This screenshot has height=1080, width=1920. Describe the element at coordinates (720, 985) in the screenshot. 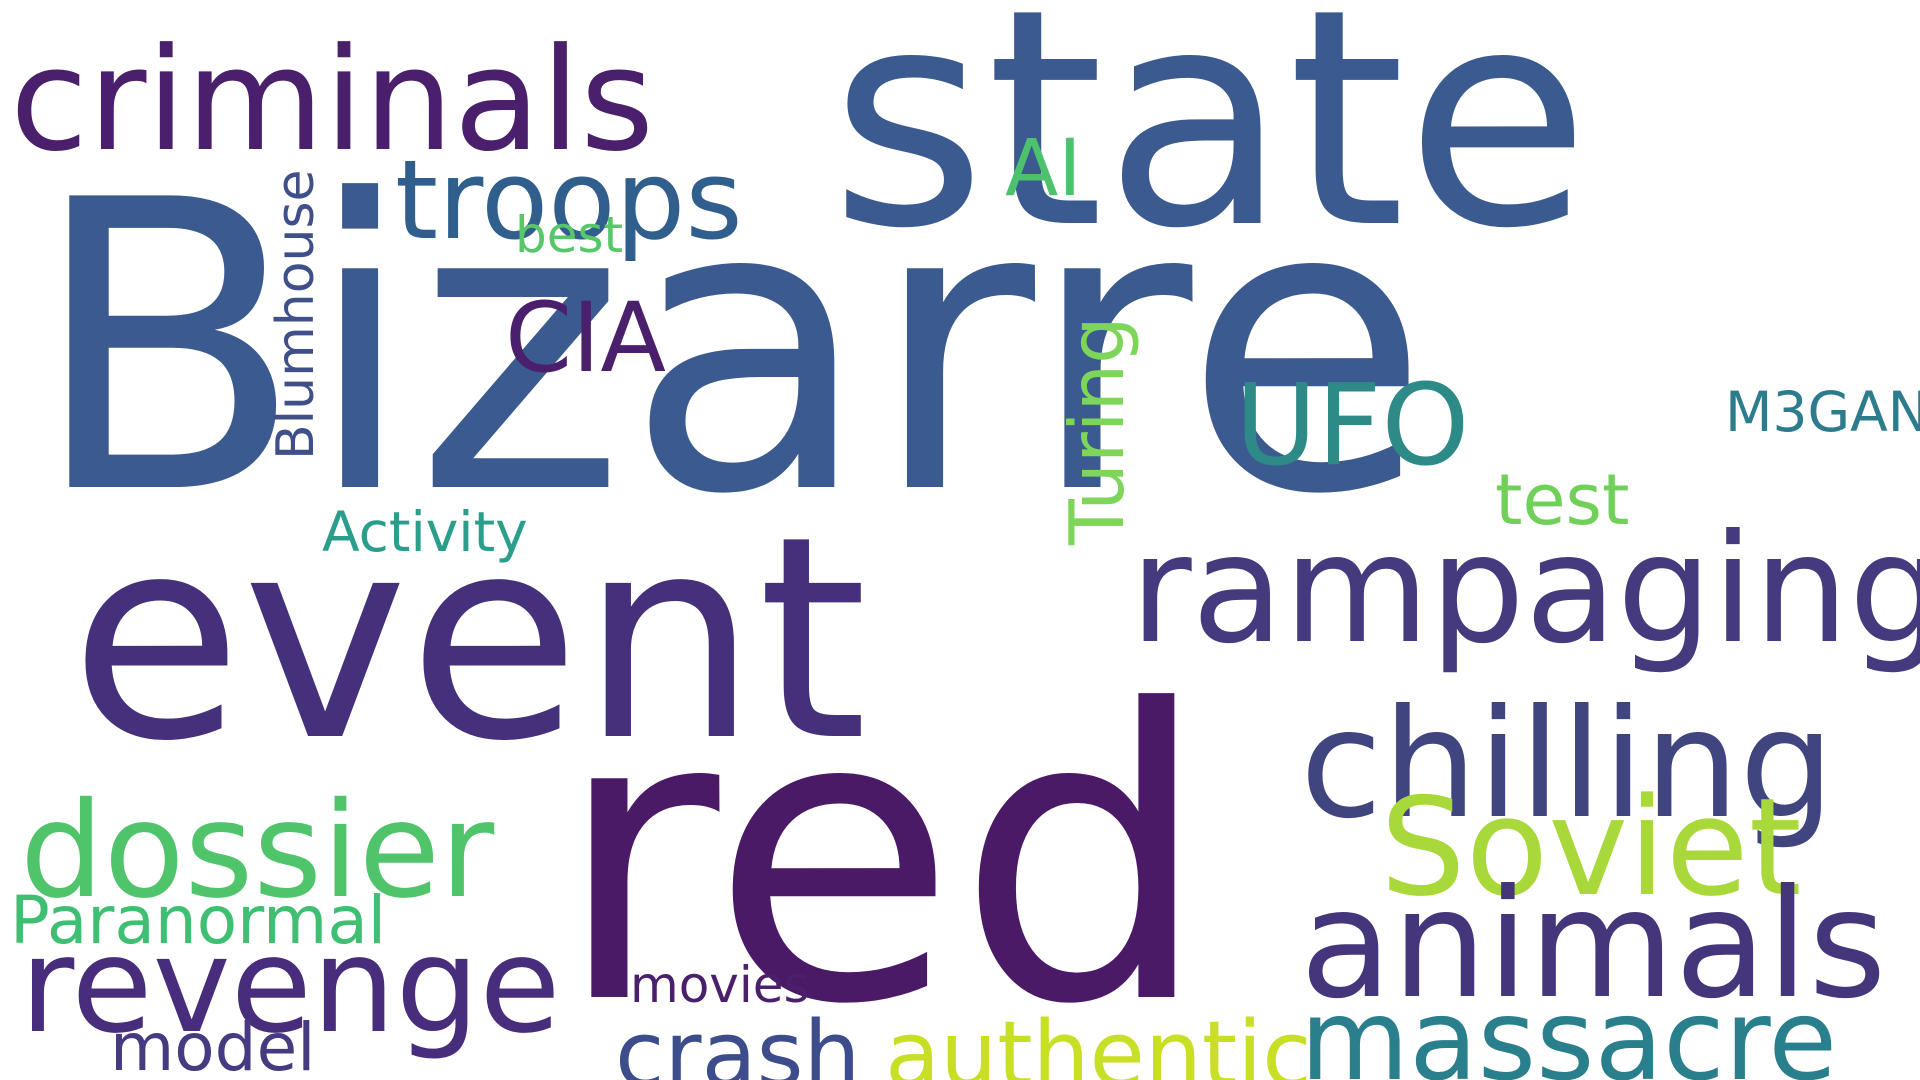

I see `word-movies: movies` at that location.